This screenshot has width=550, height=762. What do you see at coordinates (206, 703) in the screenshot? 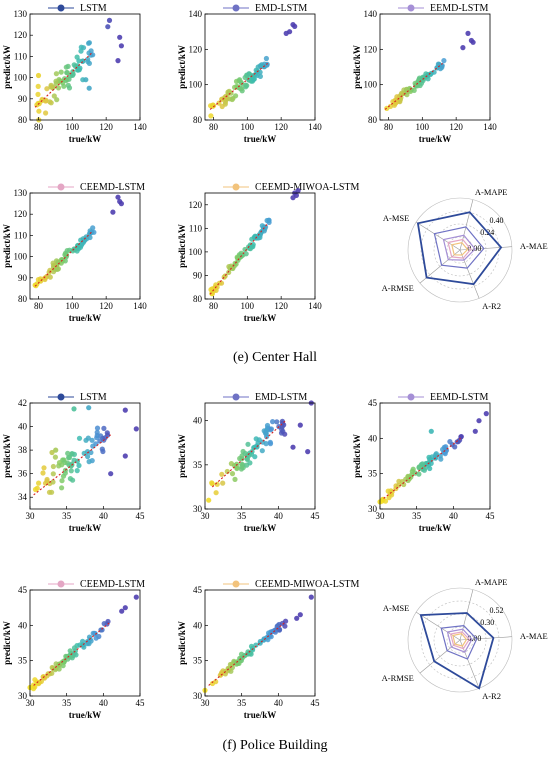
I see `x-tick-label: 30` at bounding box center [206, 703].